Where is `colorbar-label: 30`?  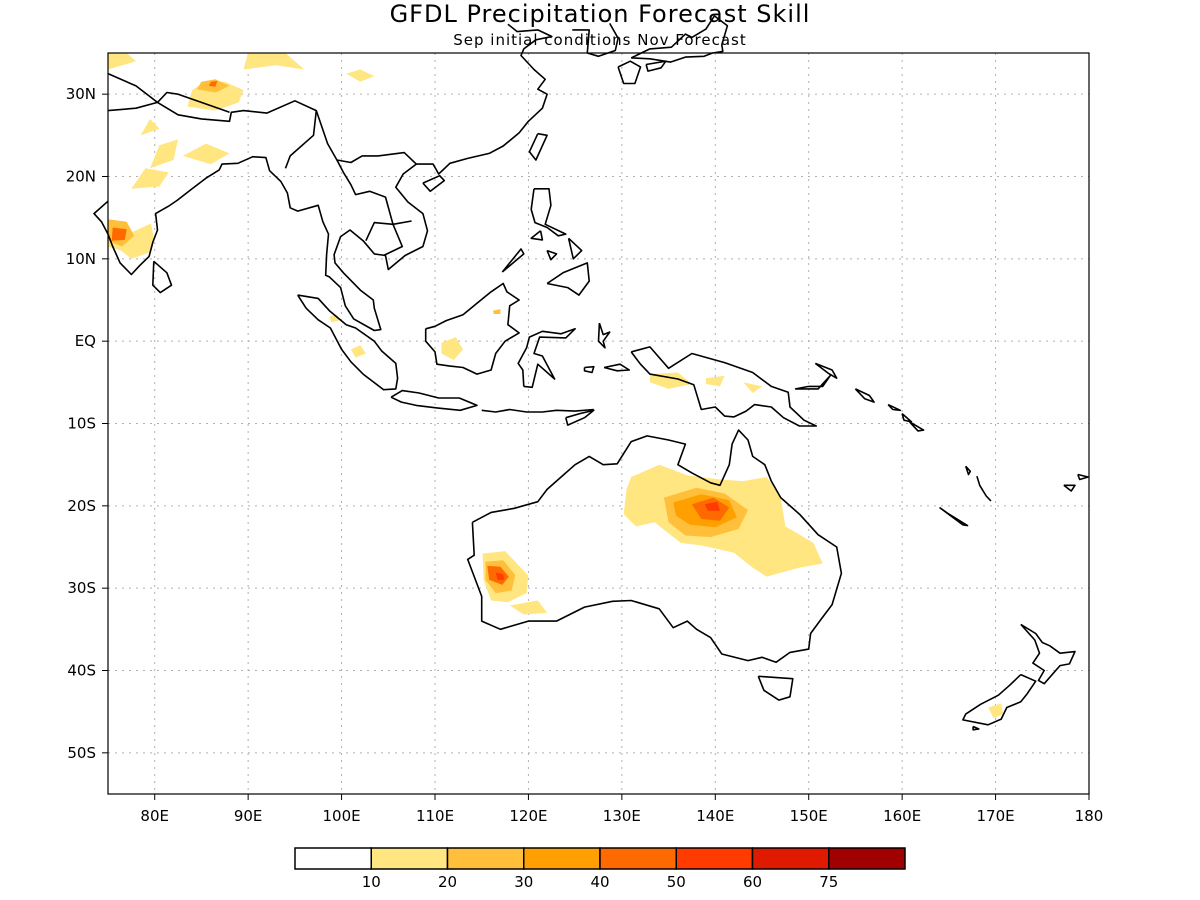 colorbar-label: 30 is located at coordinates (523, 882).